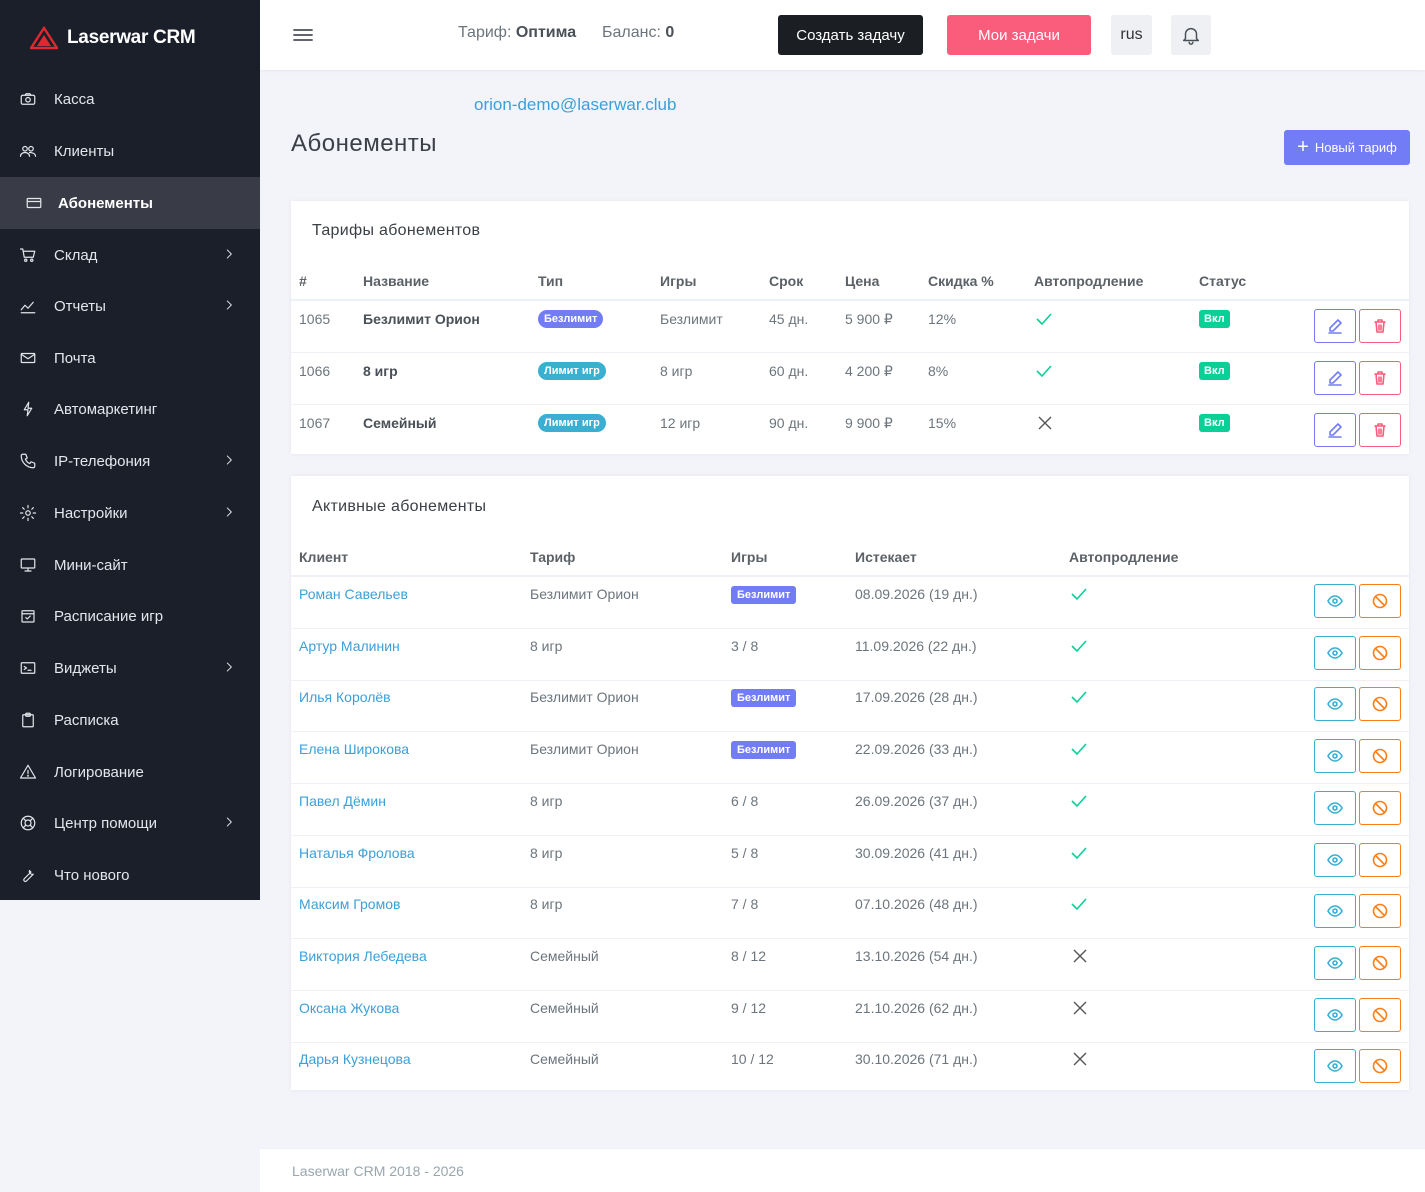 This screenshot has width=1425, height=1192. Describe the element at coordinates (130, 875) in the screenshot. I see `sidebar-item-16: Что нового` at that location.